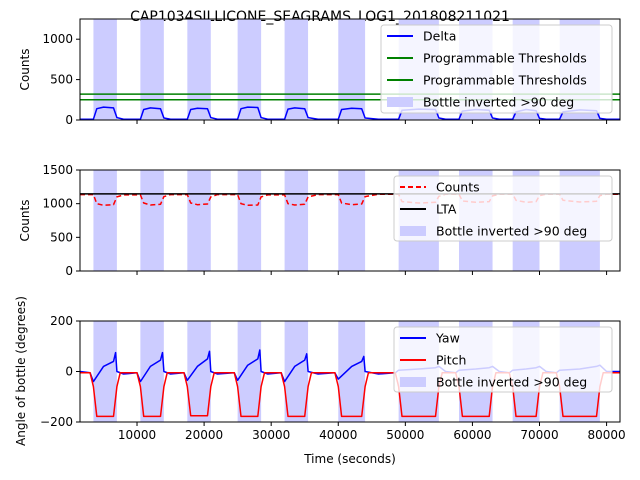  Describe the element at coordinates (137, 435) in the screenshot. I see `x-tick-label: 10000` at that location.